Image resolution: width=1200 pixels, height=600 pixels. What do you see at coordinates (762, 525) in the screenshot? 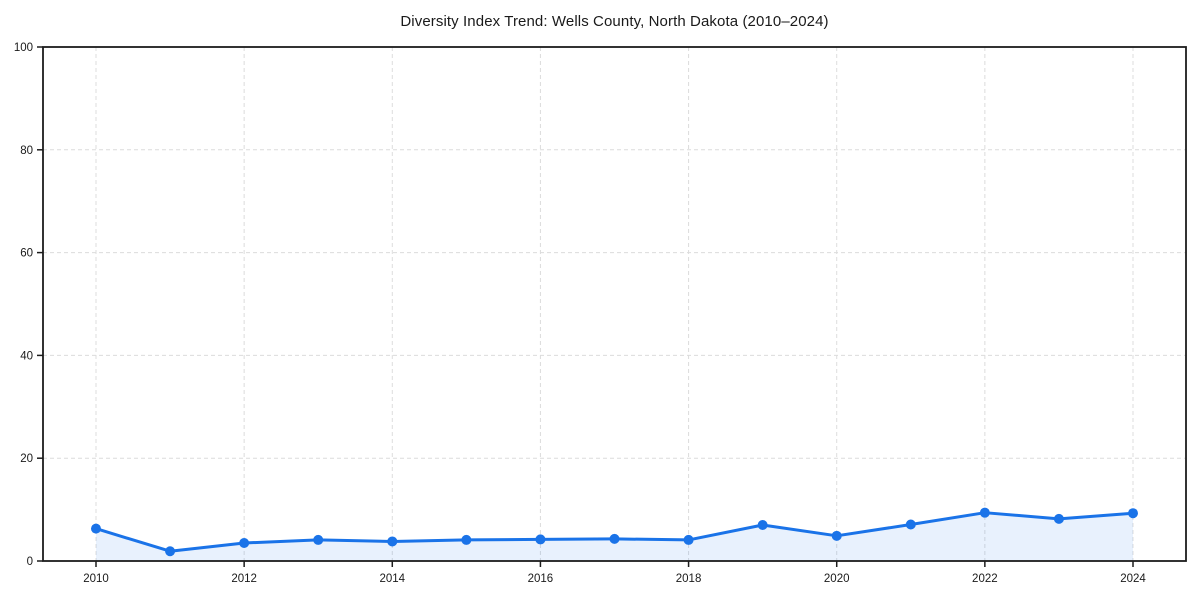
I see `data-point-2019` at bounding box center [762, 525].